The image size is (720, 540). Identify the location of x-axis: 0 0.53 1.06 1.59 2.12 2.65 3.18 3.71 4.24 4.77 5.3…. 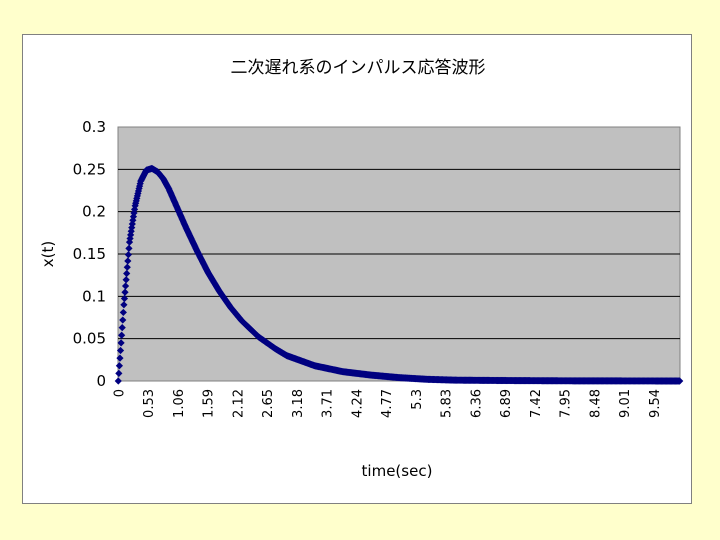
(387, 403).